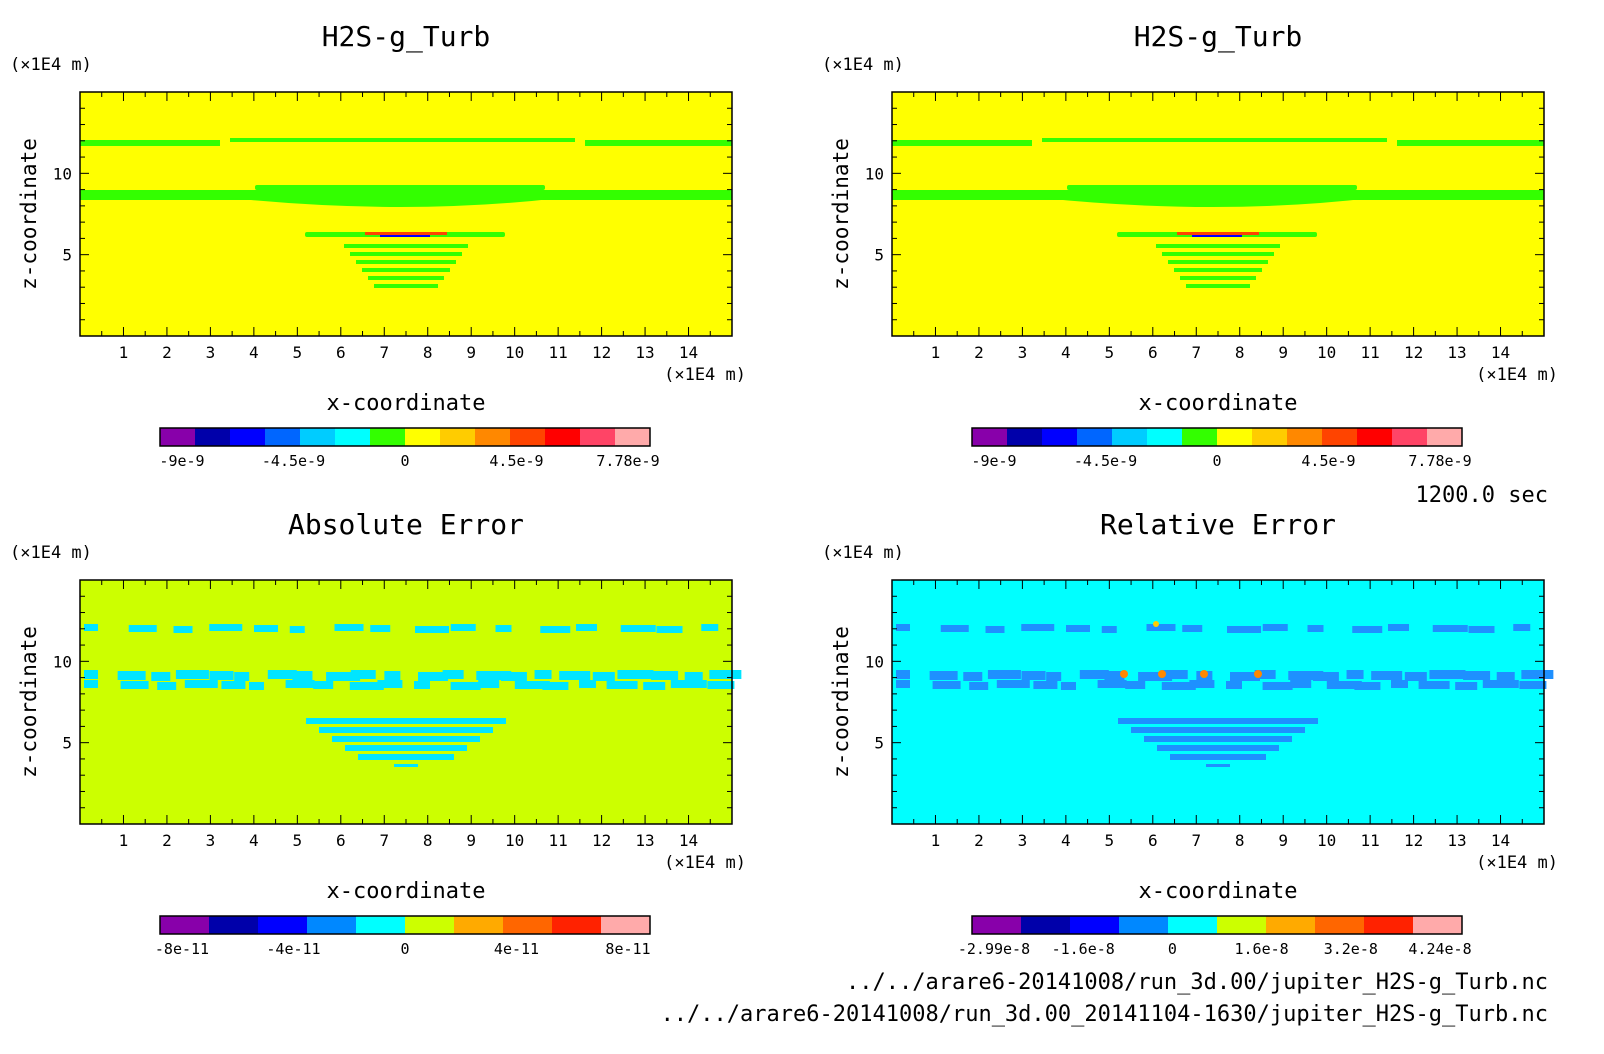 The image size is (1604, 1054). Describe the element at coordinates (1439, 949) in the screenshot. I see `colorbar-tick-label: 4.24e-8` at that location.